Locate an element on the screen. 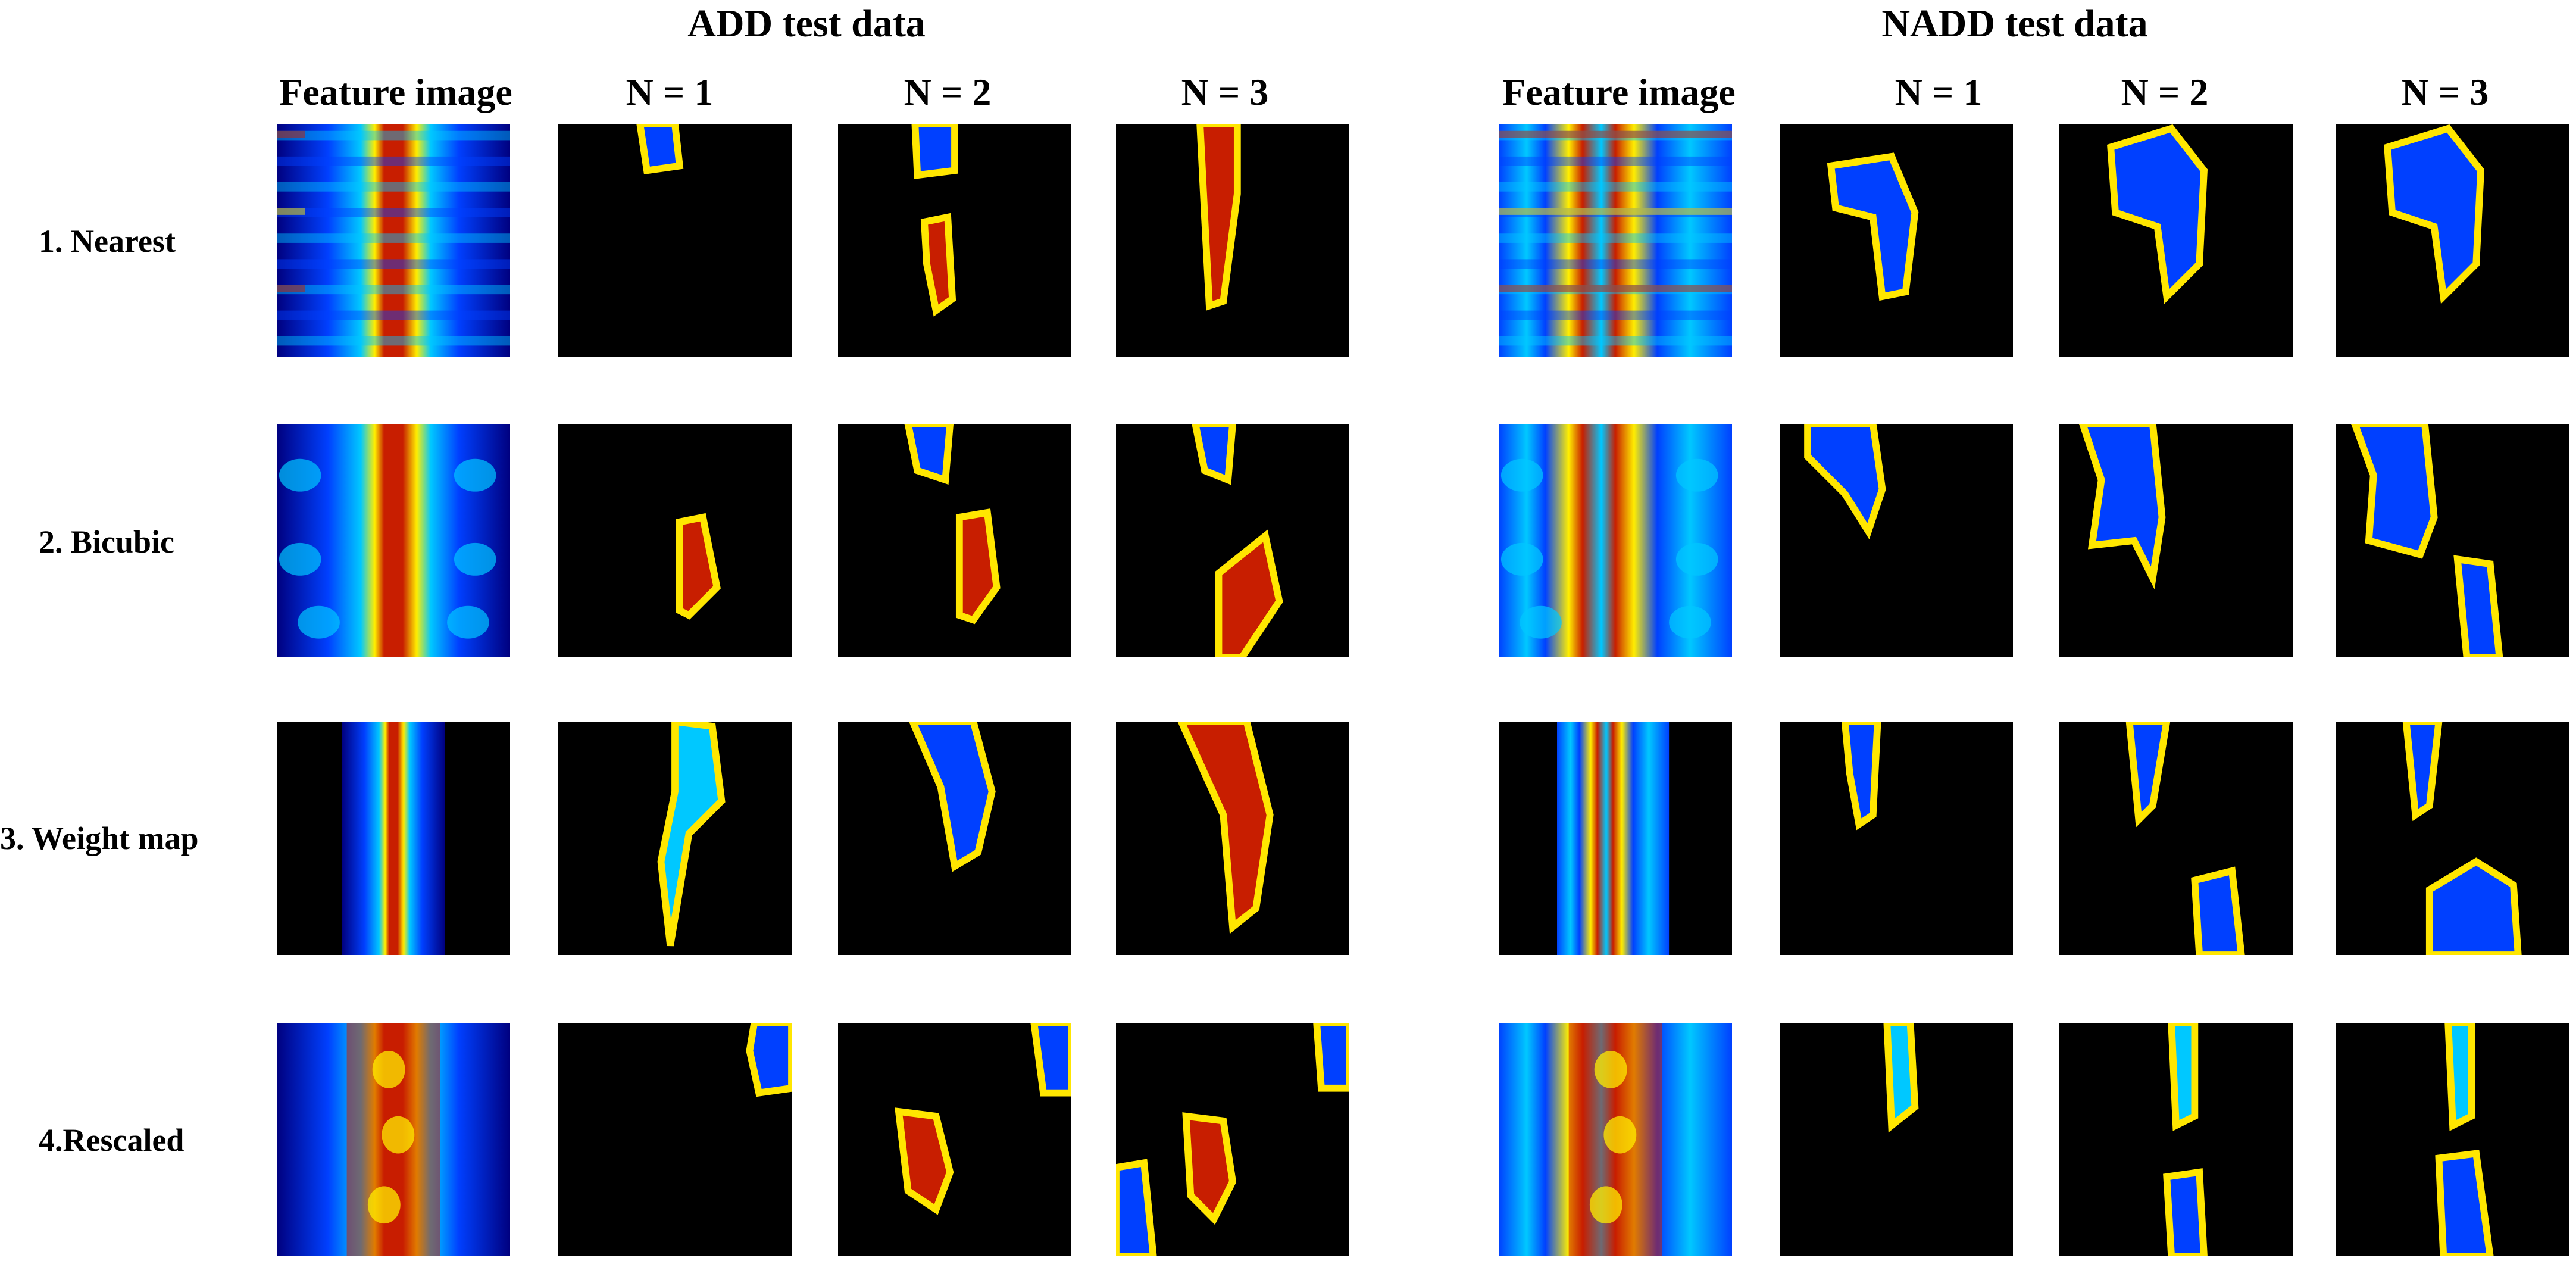 The height and width of the screenshot is (1261, 2576). panel-nadd-rescaled-n3 is located at coordinates (2452, 1140).